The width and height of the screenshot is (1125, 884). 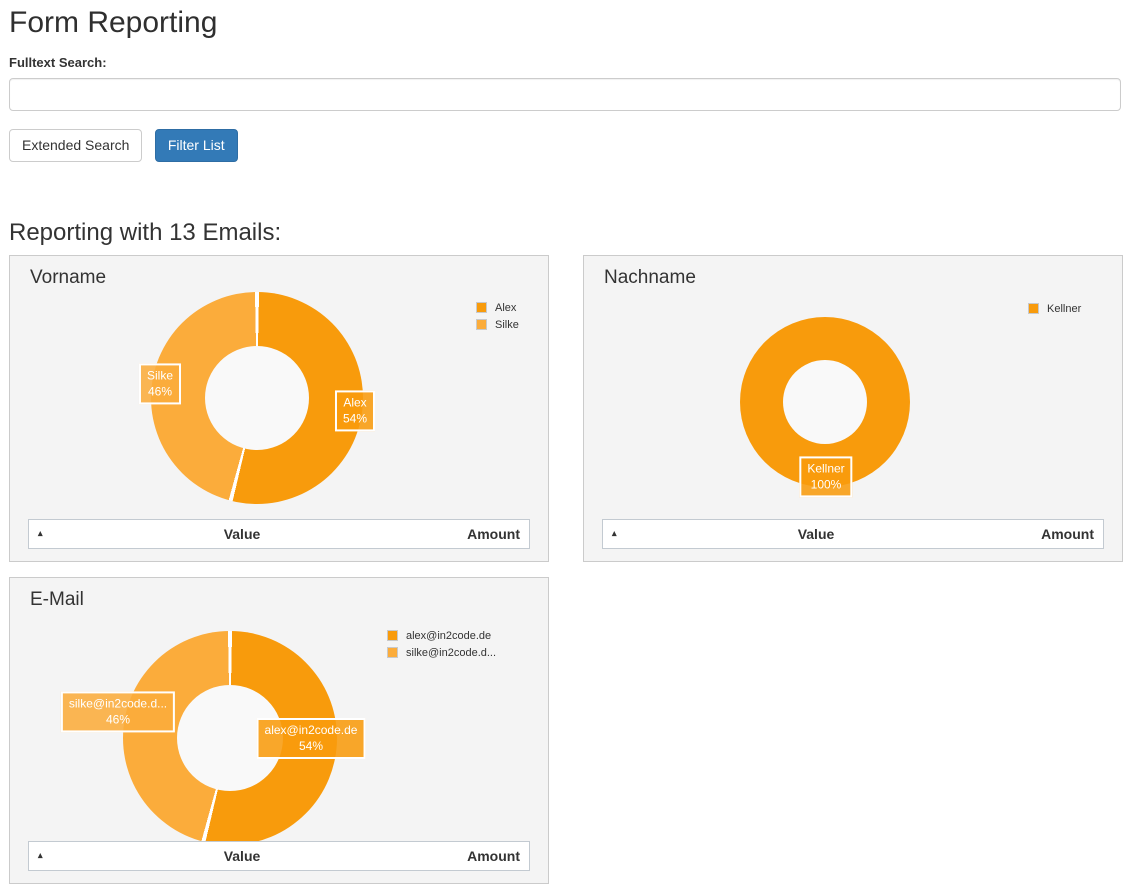 I want to click on slice-label-alex: Alex 54%, so click(x=355, y=411).